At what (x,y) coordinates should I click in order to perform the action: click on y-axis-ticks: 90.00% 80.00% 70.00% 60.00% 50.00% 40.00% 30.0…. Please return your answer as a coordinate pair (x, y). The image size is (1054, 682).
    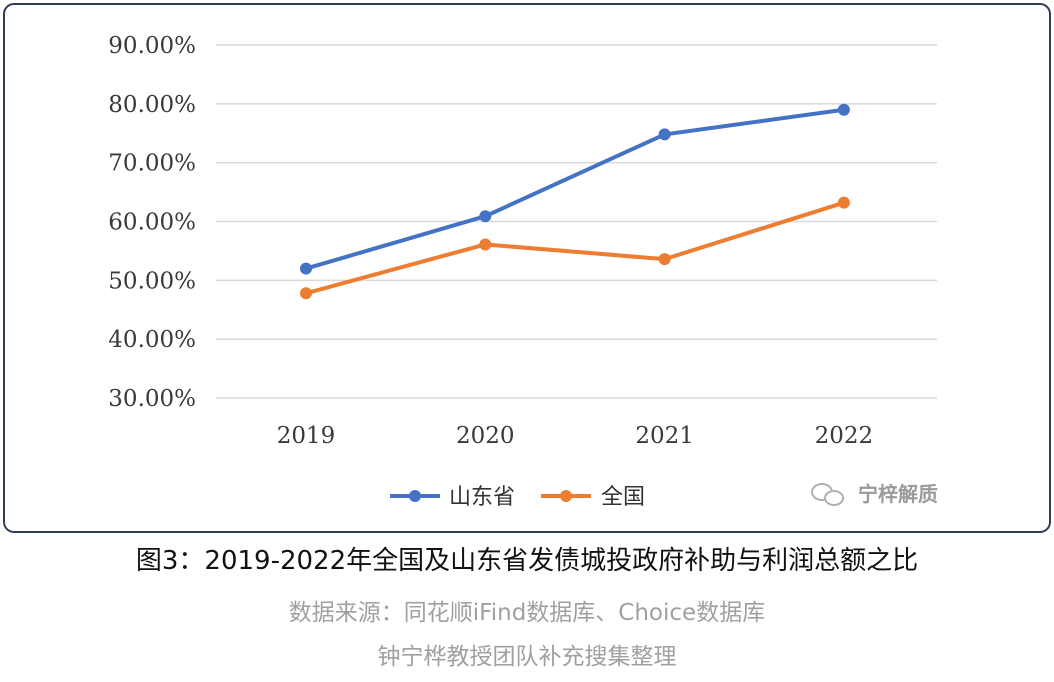
    Looking at the image, I should click on (152, 222).